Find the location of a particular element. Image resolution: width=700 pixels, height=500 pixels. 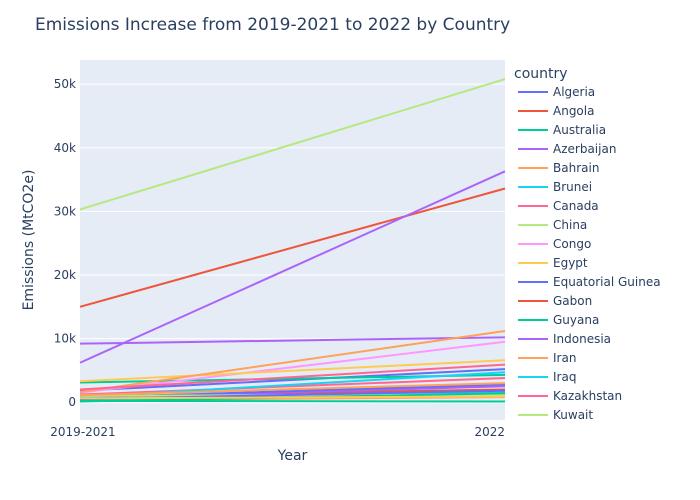

x-axis-title: Year is located at coordinates (292, 456).